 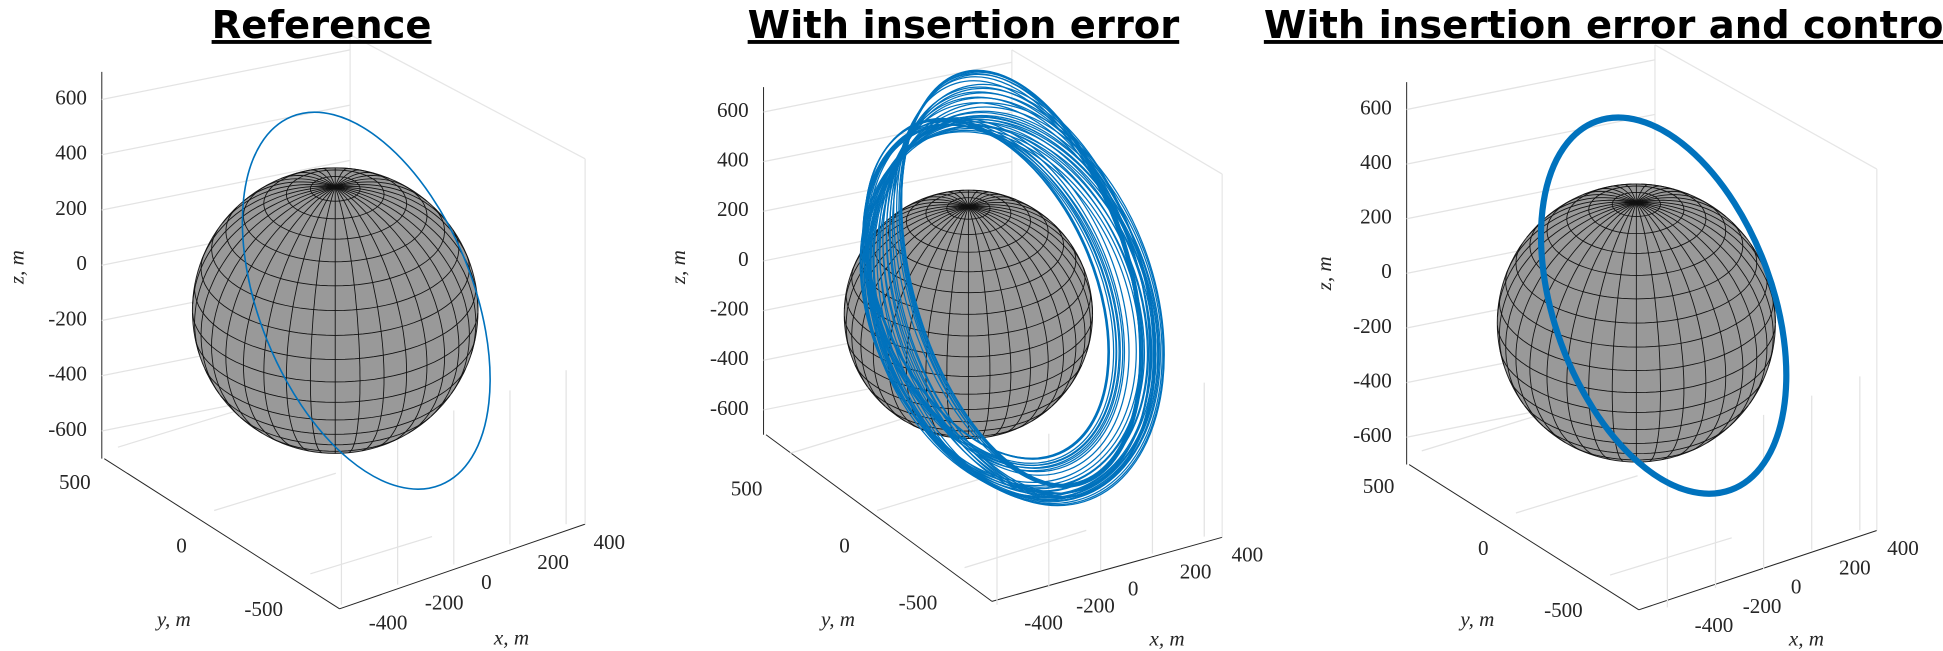 What do you see at coordinates (467, 97) in the screenshot?
I see `box-edge` at bounding box center [467, 97].